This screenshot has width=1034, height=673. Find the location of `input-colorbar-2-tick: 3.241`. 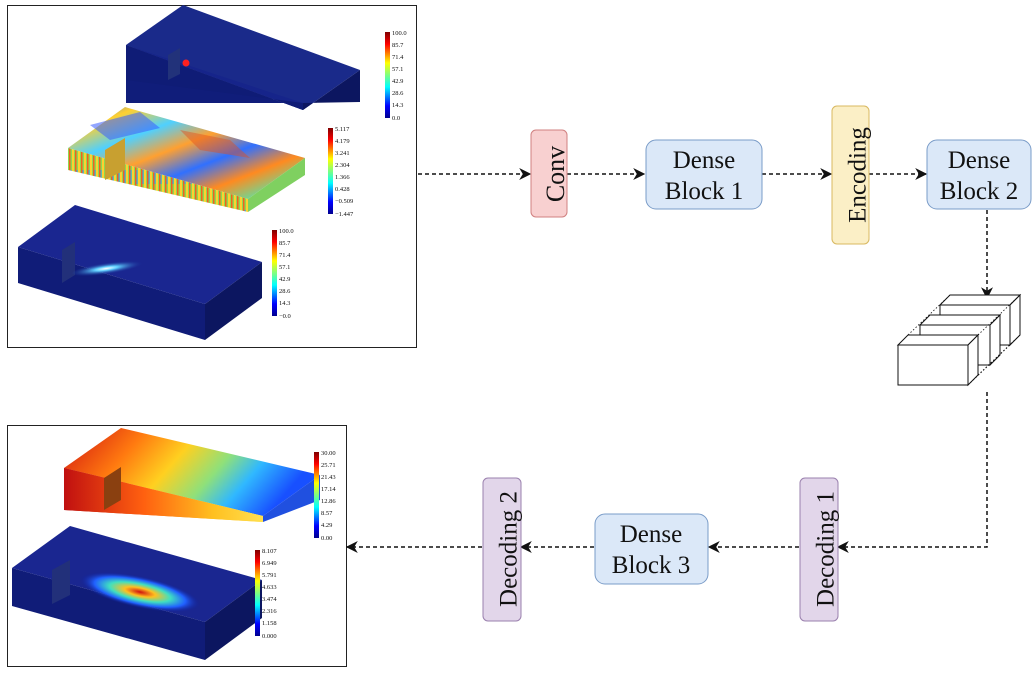

input-colorbar-2-tick: 3.241 is located at coordinates (342, 153).